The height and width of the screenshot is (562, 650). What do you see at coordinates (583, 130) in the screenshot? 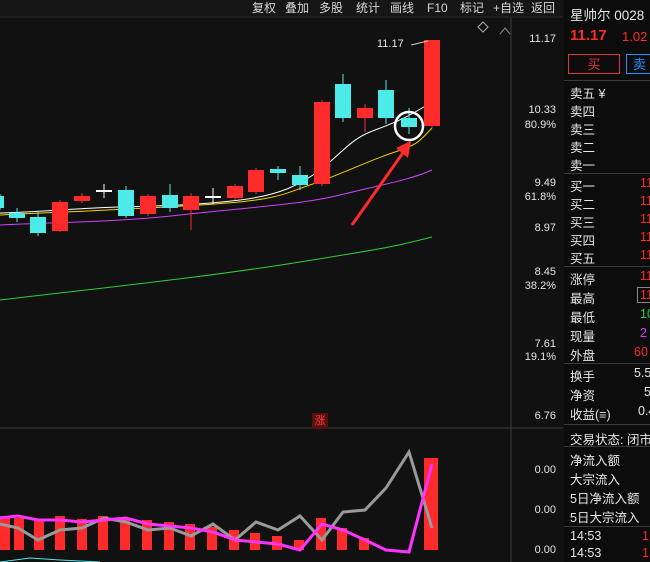
I see `ask-3: 卖三` at bounding box center [583, 130].